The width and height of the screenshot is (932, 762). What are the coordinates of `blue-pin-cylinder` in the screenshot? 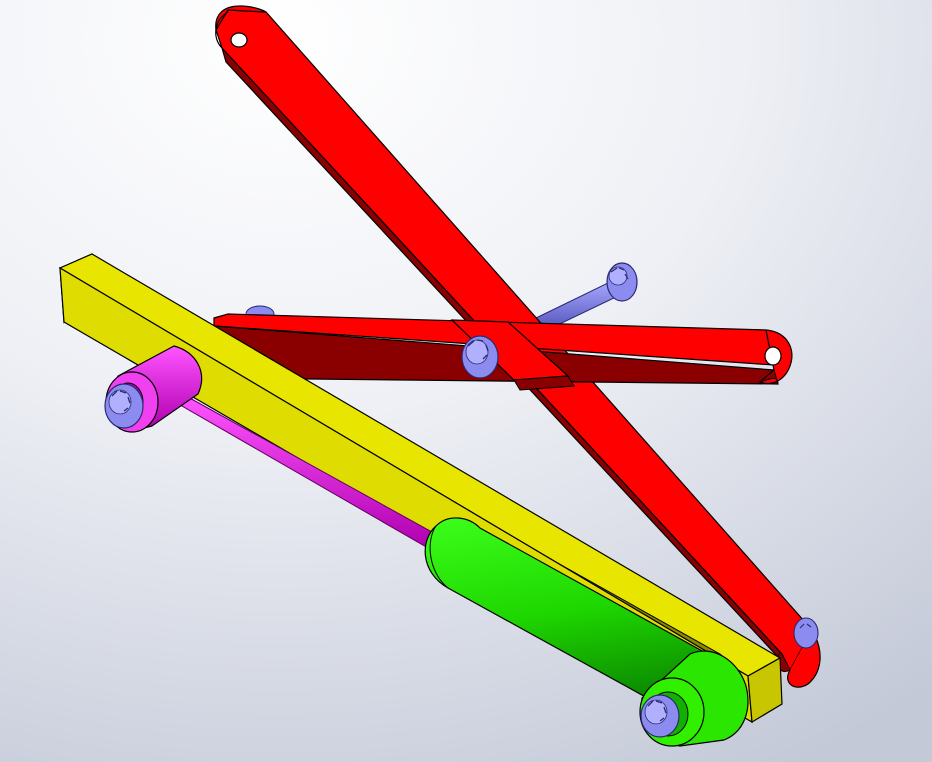 It's located at (660, 716).